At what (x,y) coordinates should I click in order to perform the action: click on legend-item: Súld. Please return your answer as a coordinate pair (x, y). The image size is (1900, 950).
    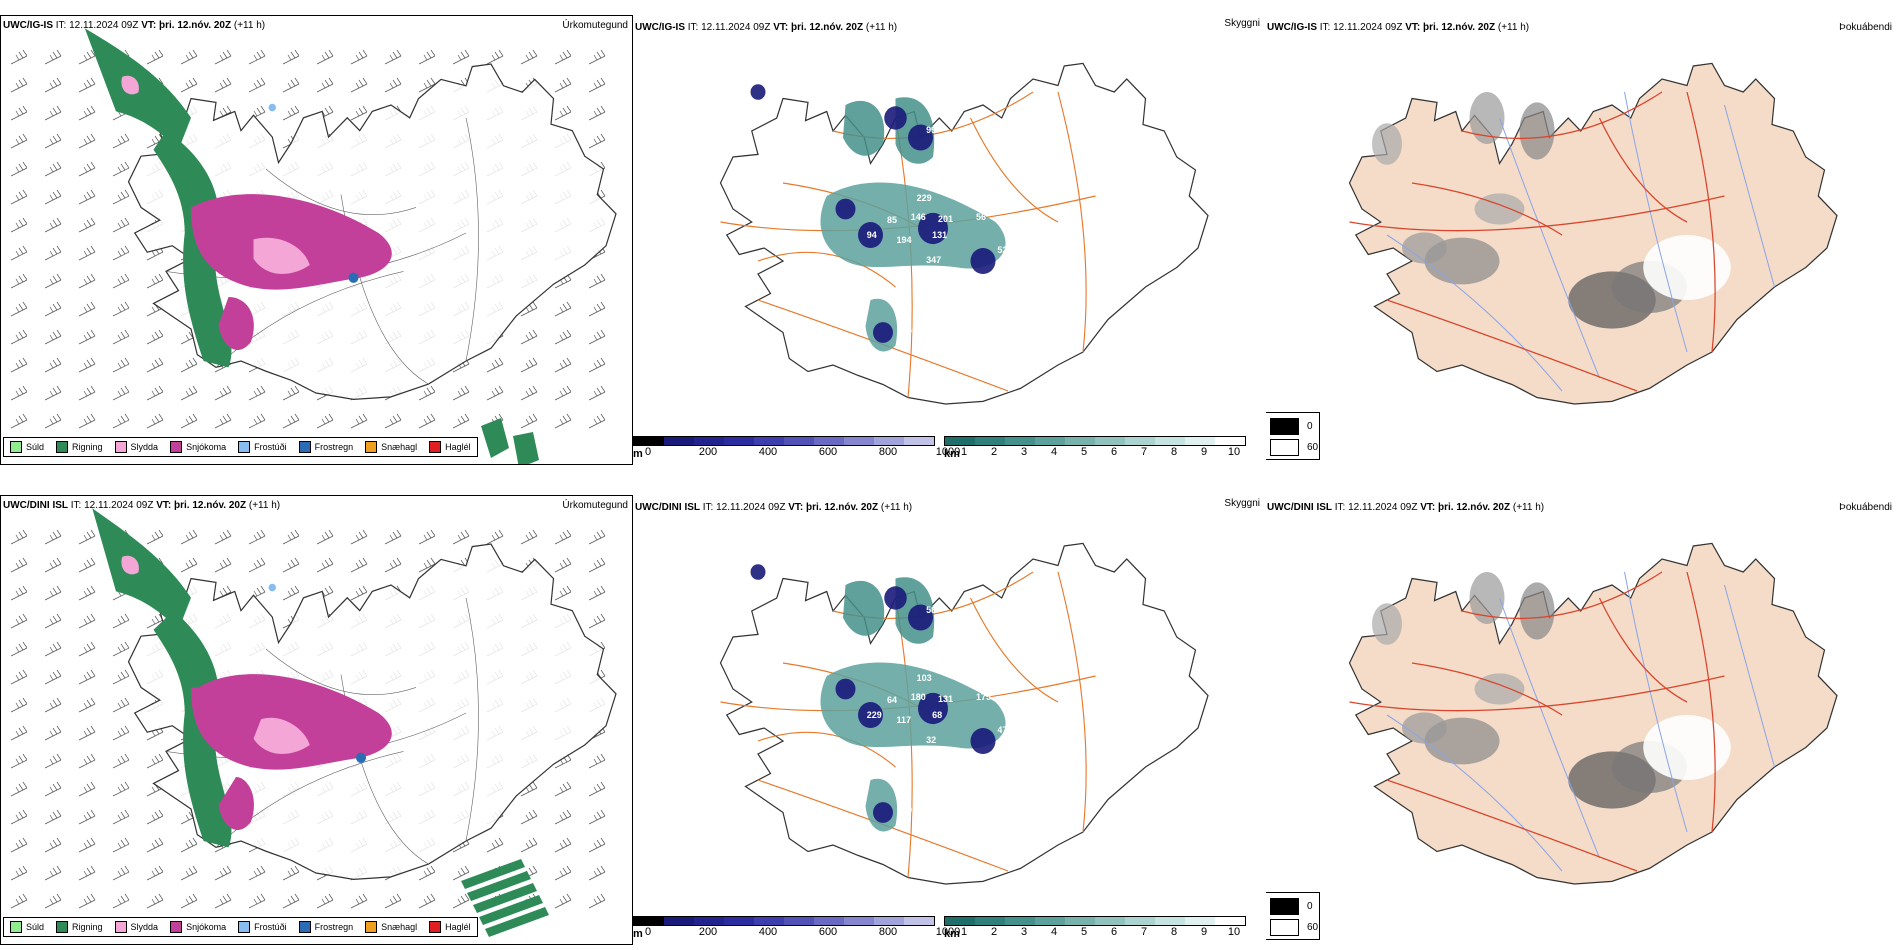
    Looking at the image, I should click on (27, 927).